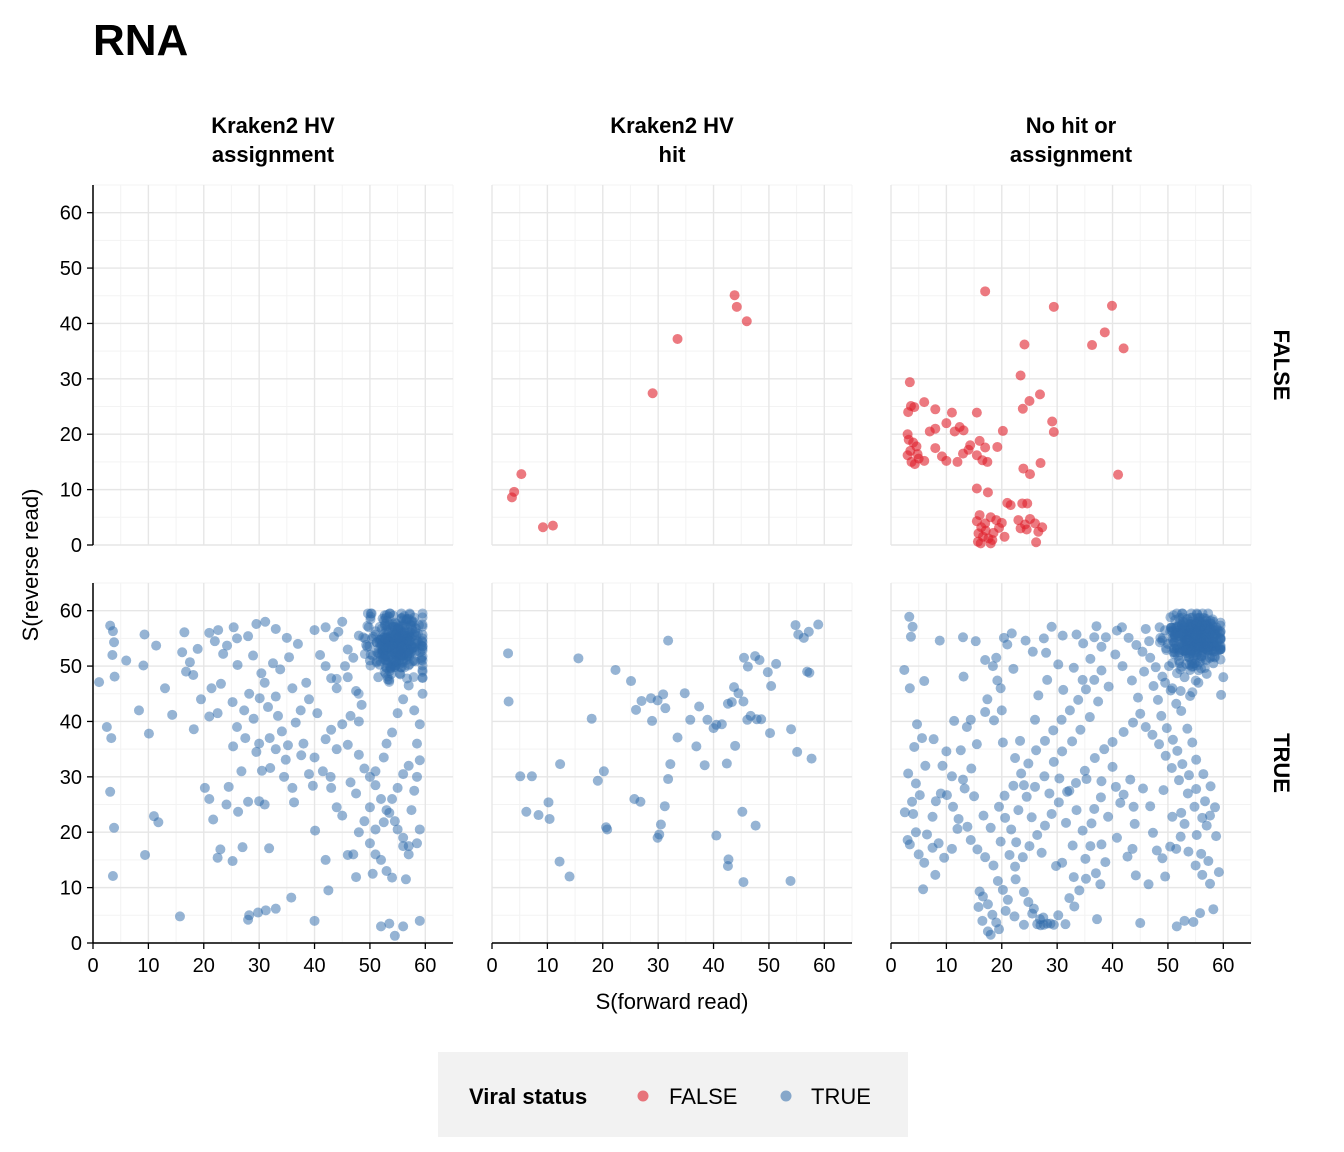  What do you see at coordinates (1112, 966) in the screenshot?
I see `x-tick-label: 40` at bounding box center [1112, 966].